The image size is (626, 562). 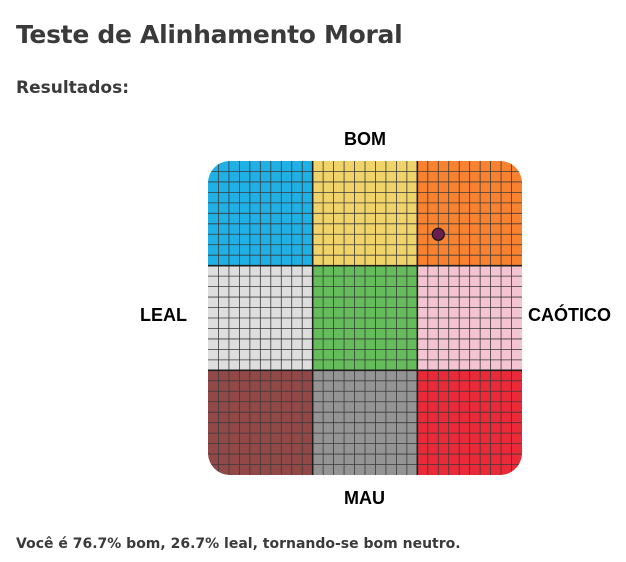 I want to click on results-heading: Resultados:, so click(x=73, y=88).